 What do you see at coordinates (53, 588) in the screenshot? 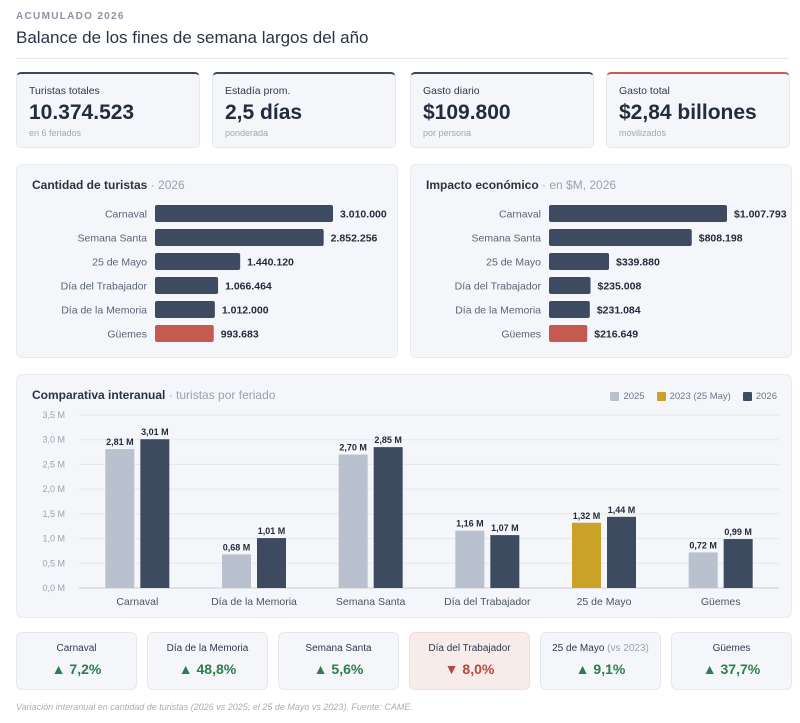
I see `y-tick-label: 0,0 M` at bounding box center [53, 588].